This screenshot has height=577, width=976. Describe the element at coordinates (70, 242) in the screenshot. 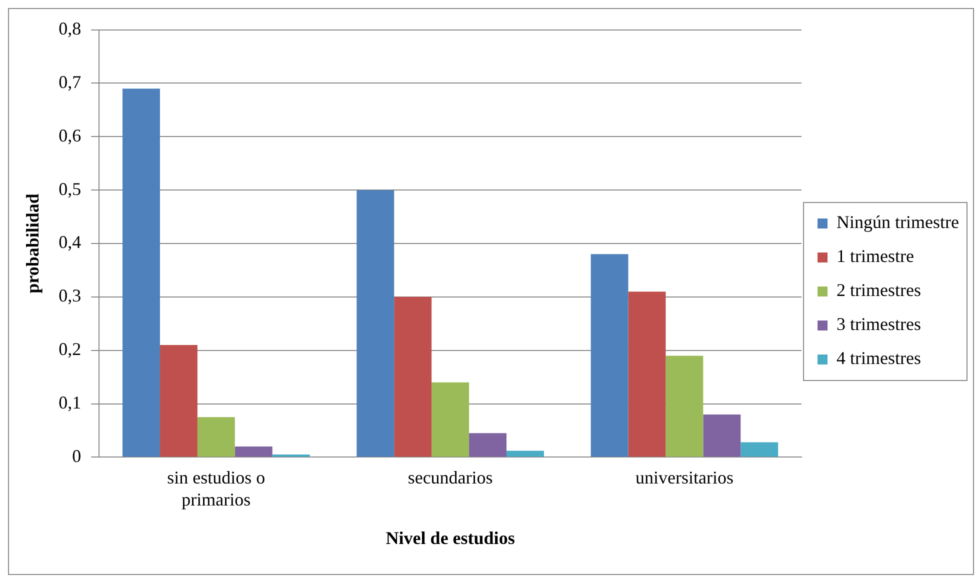

I see `y-tick-label: 0,4` at that location.